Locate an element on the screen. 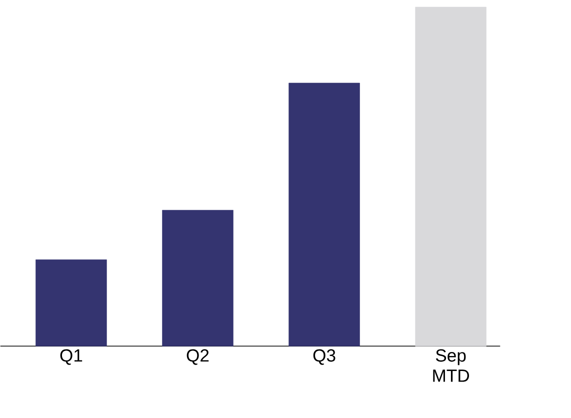  x-tick-label: Q3 is located at coordinates (324, 357).